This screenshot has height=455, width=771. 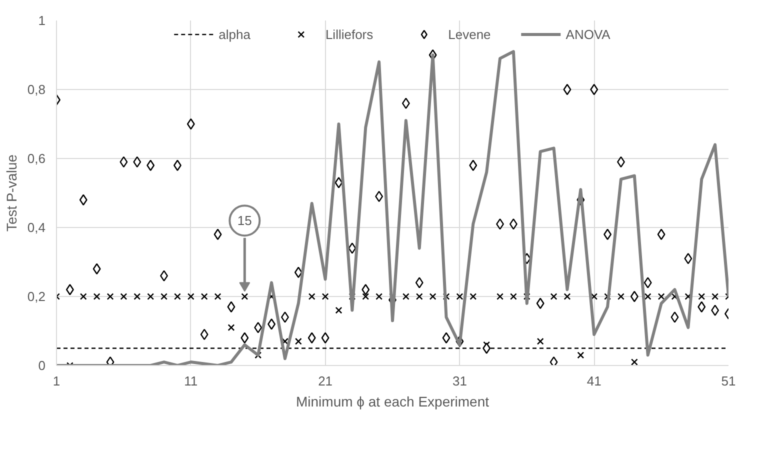 What do you see at coordinates (349, 34) in the screenshot?
I see `legend-label: Lilliefors` at bounding box center [349, 34].